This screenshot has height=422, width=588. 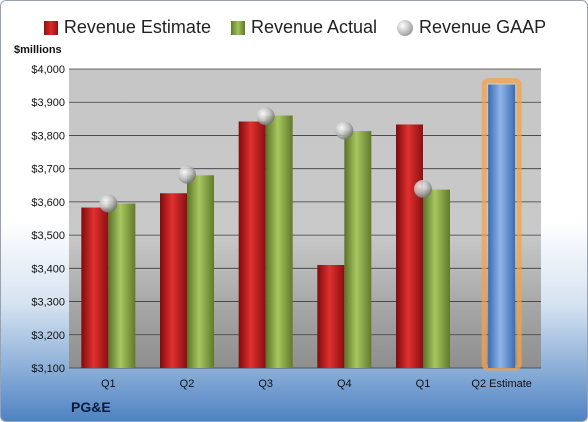 I want to click on y-tick-label: $3,400, so click(x=48, y=269).